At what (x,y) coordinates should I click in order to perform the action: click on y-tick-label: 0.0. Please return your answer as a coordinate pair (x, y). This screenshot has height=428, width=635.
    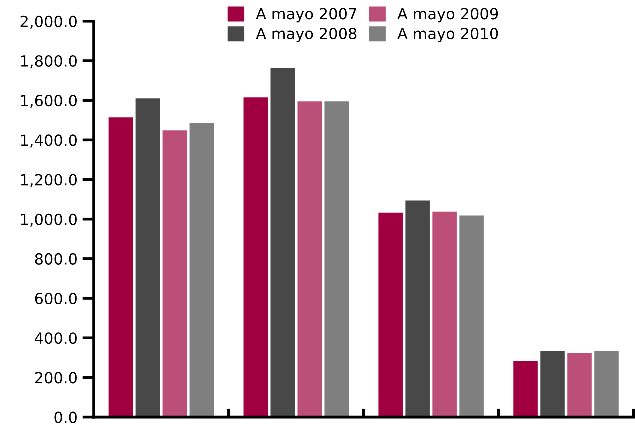
    Looking at the image, I should click on (65, 418).